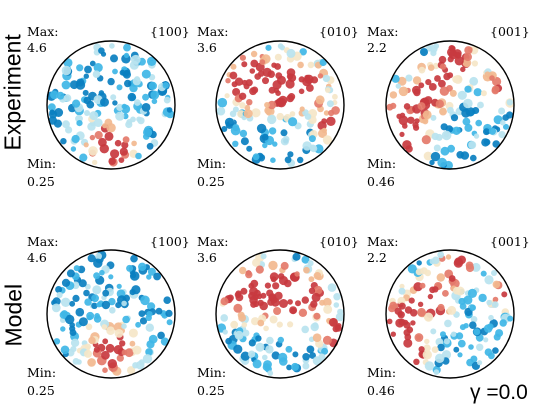 This screenshot has height=420, width=560. What do you see at coordinates (377, 47) in the screenshot?
I see `max-value: 2.2` at bounding box center [377, 47].